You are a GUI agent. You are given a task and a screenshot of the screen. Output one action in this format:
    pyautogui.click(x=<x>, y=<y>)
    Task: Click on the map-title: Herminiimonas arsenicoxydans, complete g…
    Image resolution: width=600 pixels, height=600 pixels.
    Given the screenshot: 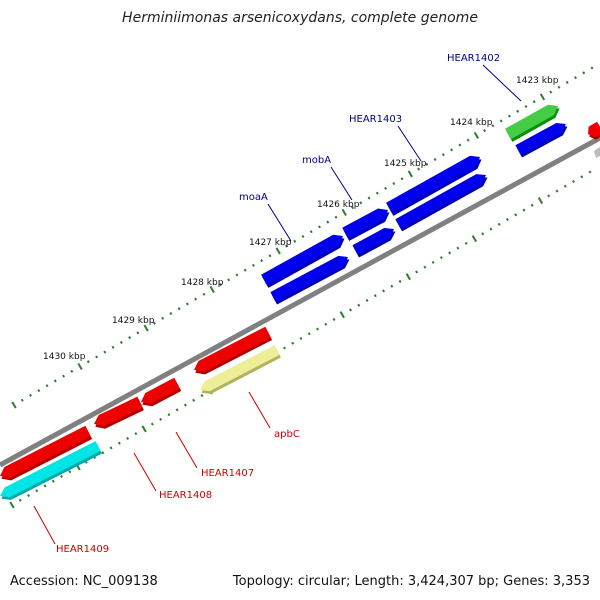 What is the action you would take?
    pyautogui.click(x=300, y=18)
    